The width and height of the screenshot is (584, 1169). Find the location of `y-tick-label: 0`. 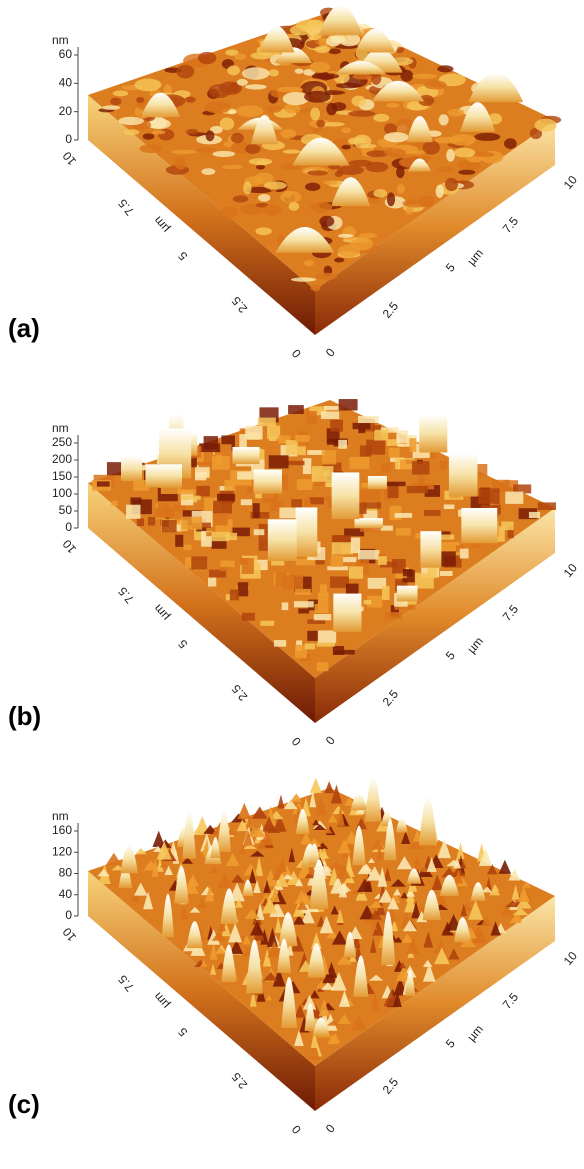

y-tick-label: 0 is located at coordinates (296, 741).